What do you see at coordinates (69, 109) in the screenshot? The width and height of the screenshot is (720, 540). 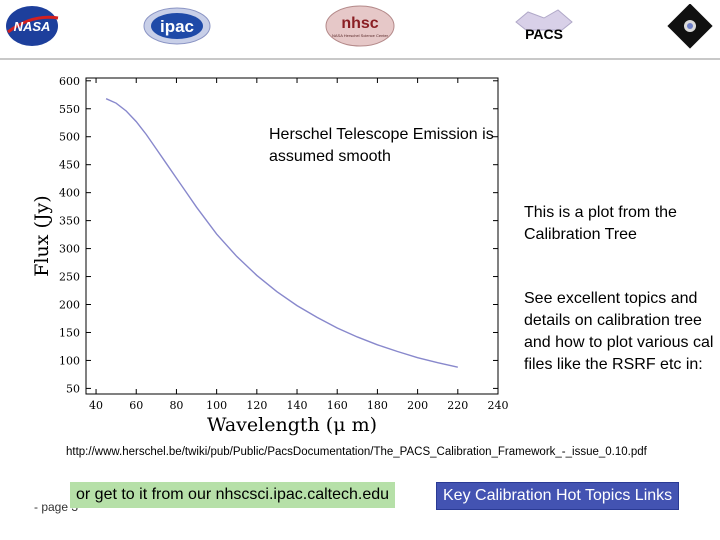 I see `y-tick-label: 550` at bounding box center [69, 109].